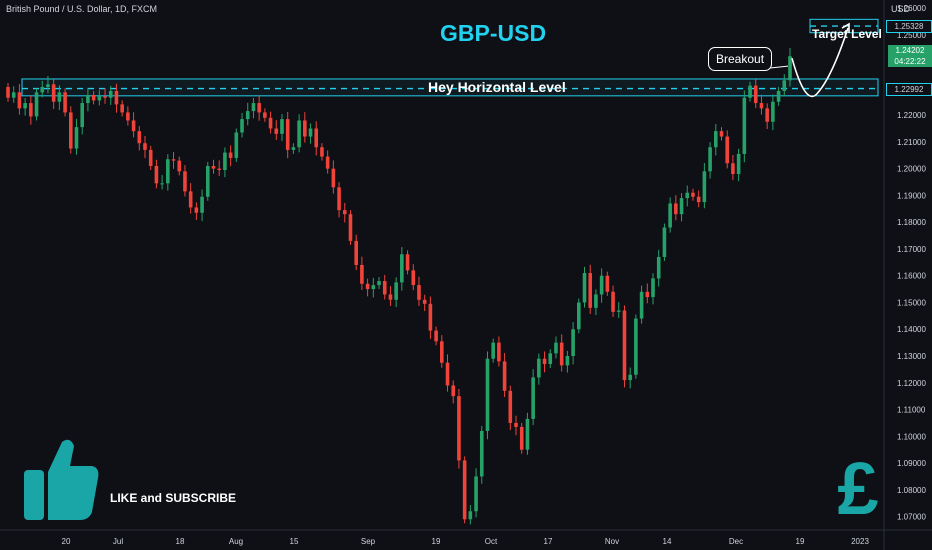 The height and width of the screenshot is (550, 932). Describe the element at coordinates (61, 481) in the screenshot. I see `thumbs-up-icon` at that location.